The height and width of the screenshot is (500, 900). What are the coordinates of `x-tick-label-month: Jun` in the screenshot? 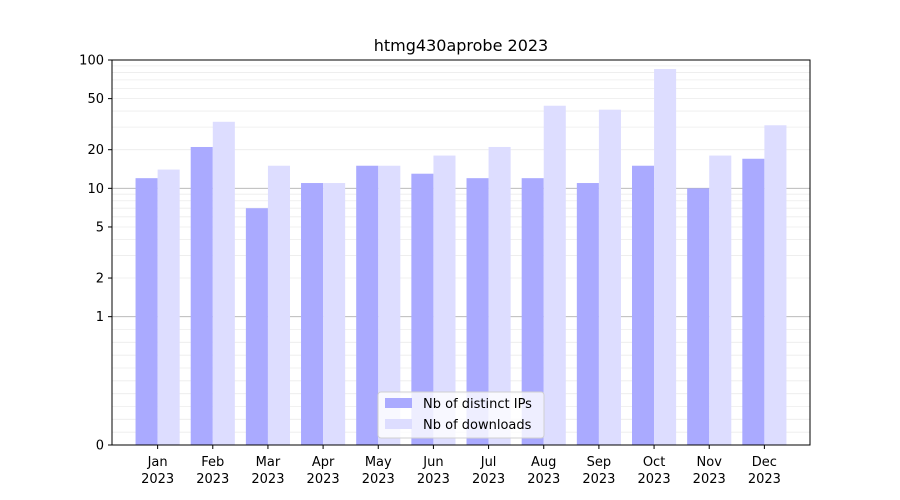 It's located at (432, 462).